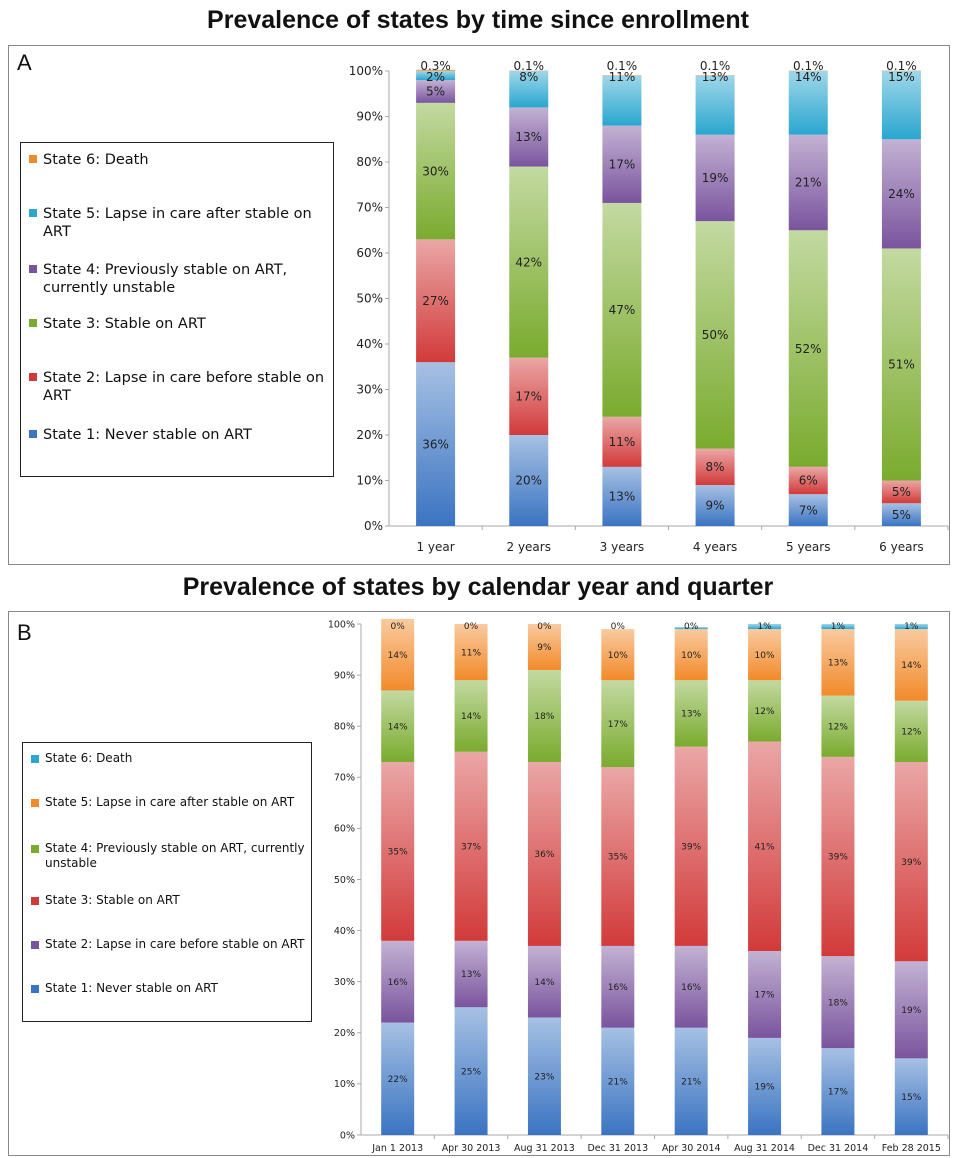 The height and width of the screenshot is (1158, 956). What do you see at coordinates (838, 627) in the screenshot?
I see `bar-segment-state-6-dec-31-2014` at bounding box center [838, 627].